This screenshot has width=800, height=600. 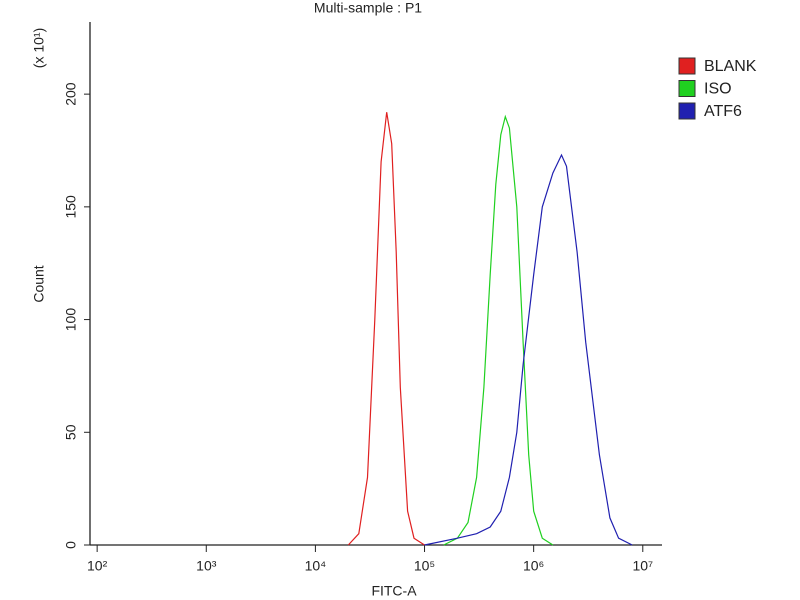 I want to click on x-tick-label: 10⁷, so click(x=642, y=566).